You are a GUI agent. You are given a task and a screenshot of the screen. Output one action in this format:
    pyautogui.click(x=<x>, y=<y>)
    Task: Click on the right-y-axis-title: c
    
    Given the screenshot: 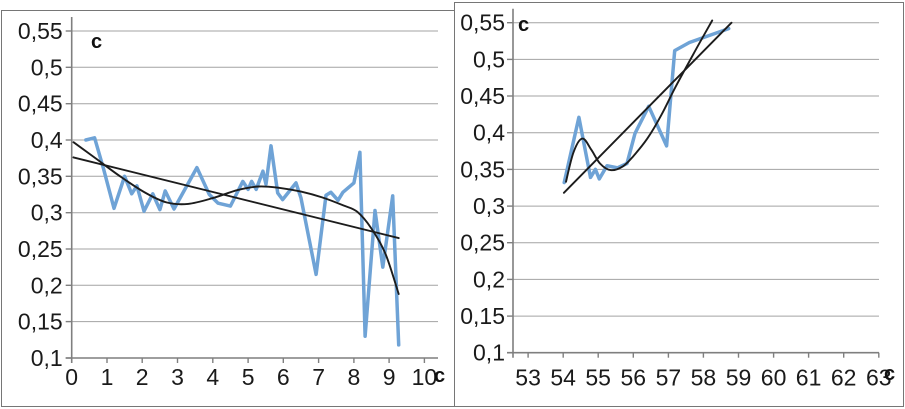 What is the action you would take?
    pyautogui.click(x=524, y=25)
    